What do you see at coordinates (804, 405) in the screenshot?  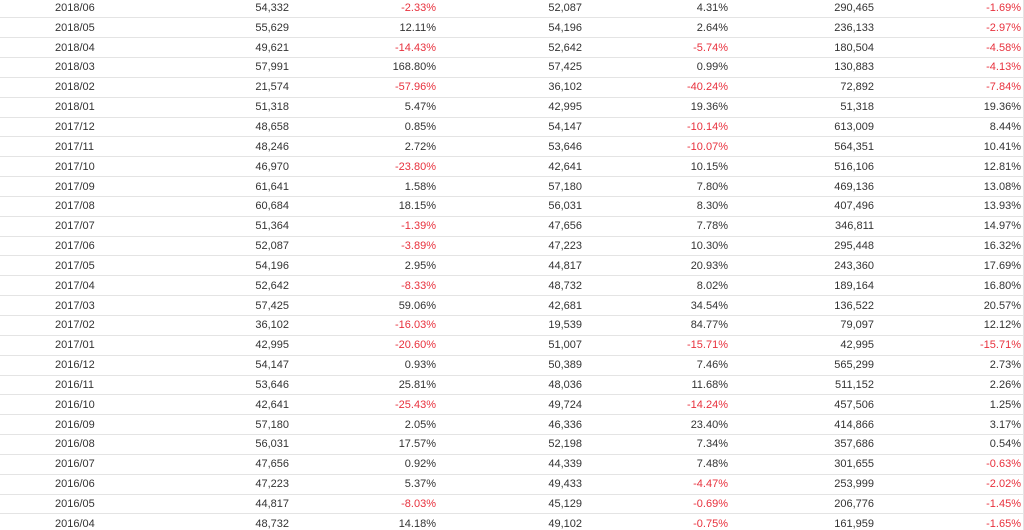 I see `cell-cumulative: 457,506` at bounding box center [804, 405].